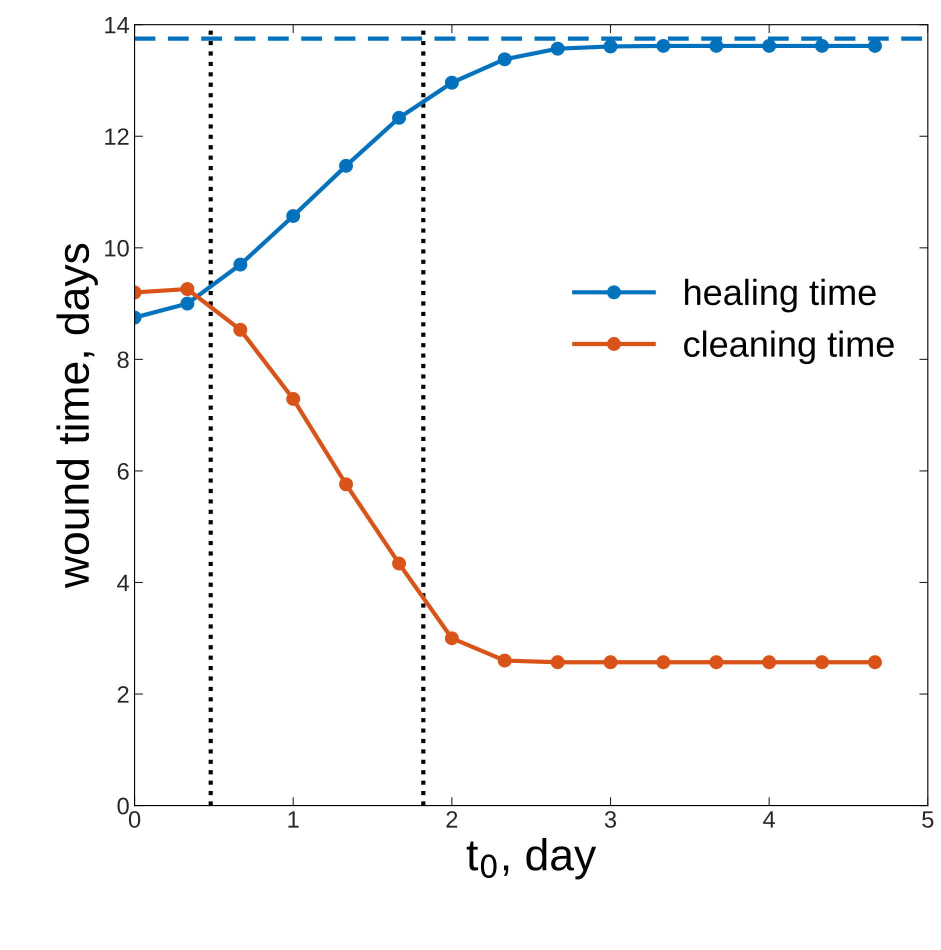  What do you see at coordinates (117, 248) in the screenshot?
I see `y-tick-label: 10` at bounding box center [117, 248].